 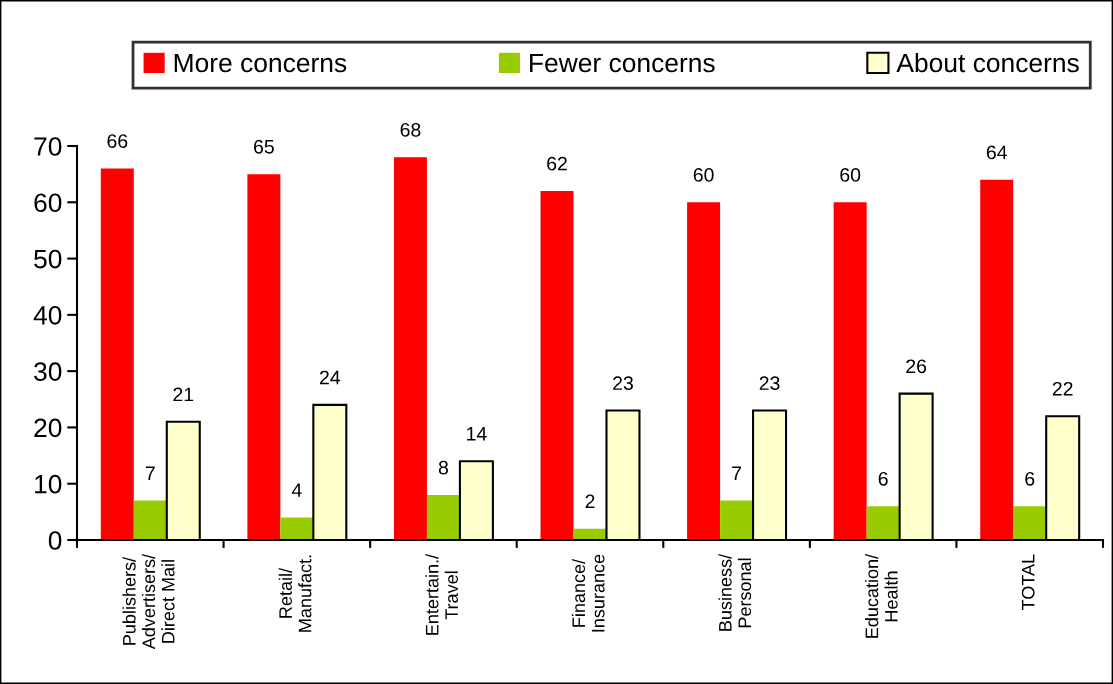 I want to click on data-label: 68, so click(x=410, y=129).